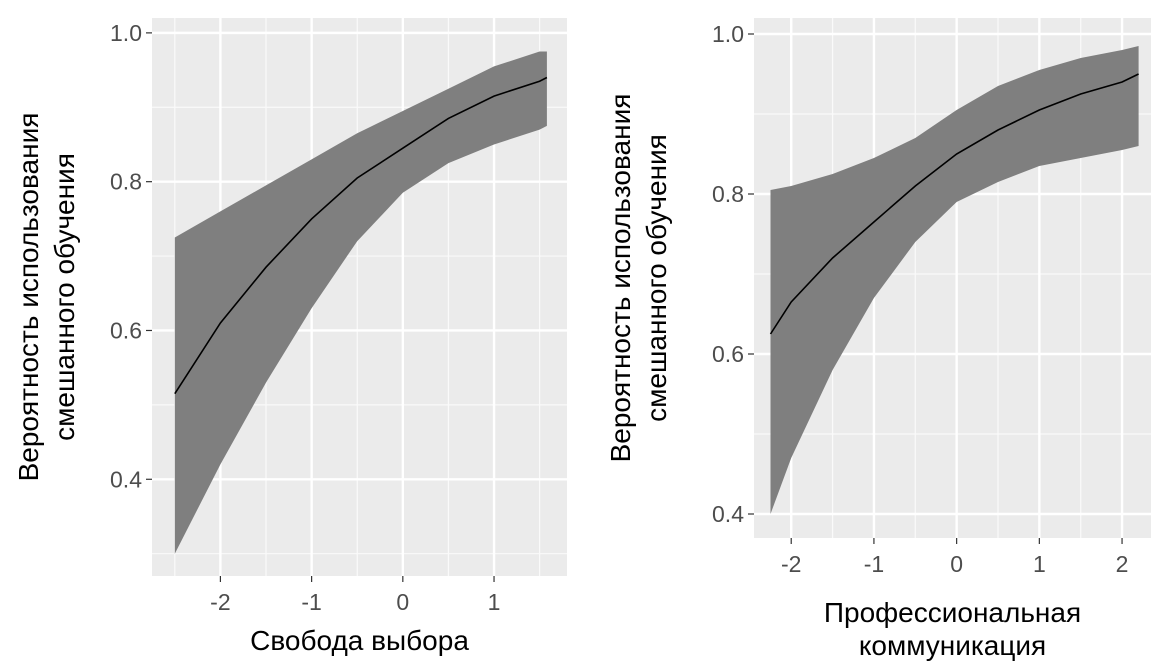 This screenshot has height=670, width=1151. I want to click on x-axis-title: Свобода выбора, so click(359, 640).